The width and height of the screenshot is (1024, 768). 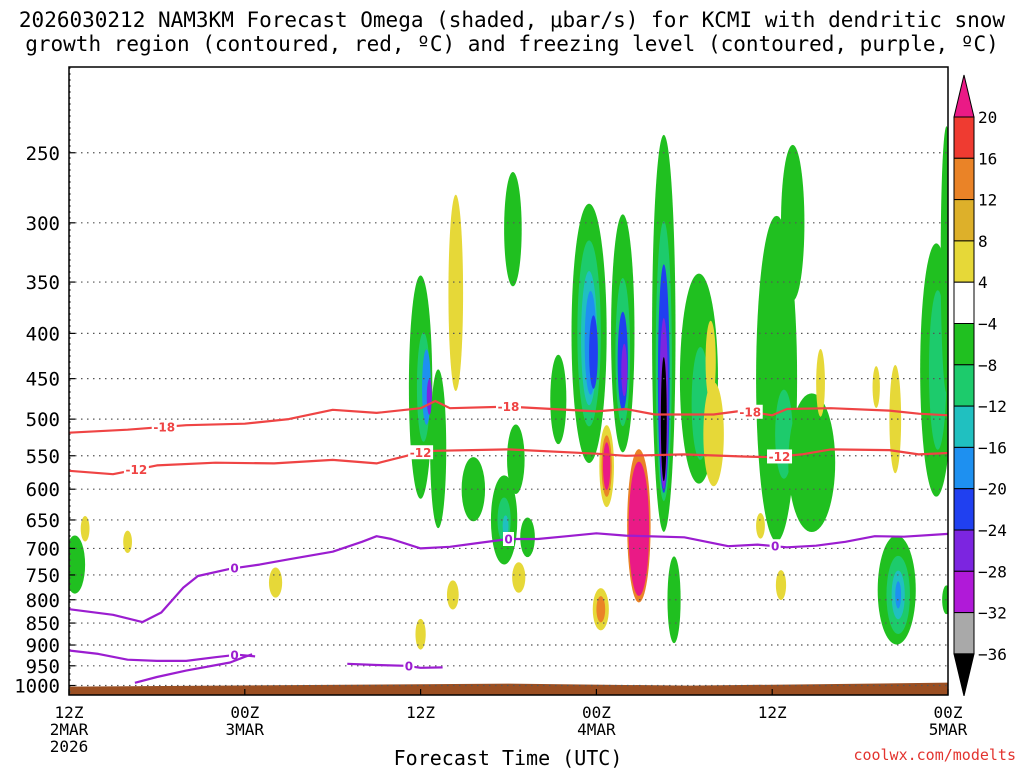 What do you see at coordinates (948, 729) in the screenshot?
I see `x-tick-label-5-1: 5MAR` at bounding box center [948, 729].